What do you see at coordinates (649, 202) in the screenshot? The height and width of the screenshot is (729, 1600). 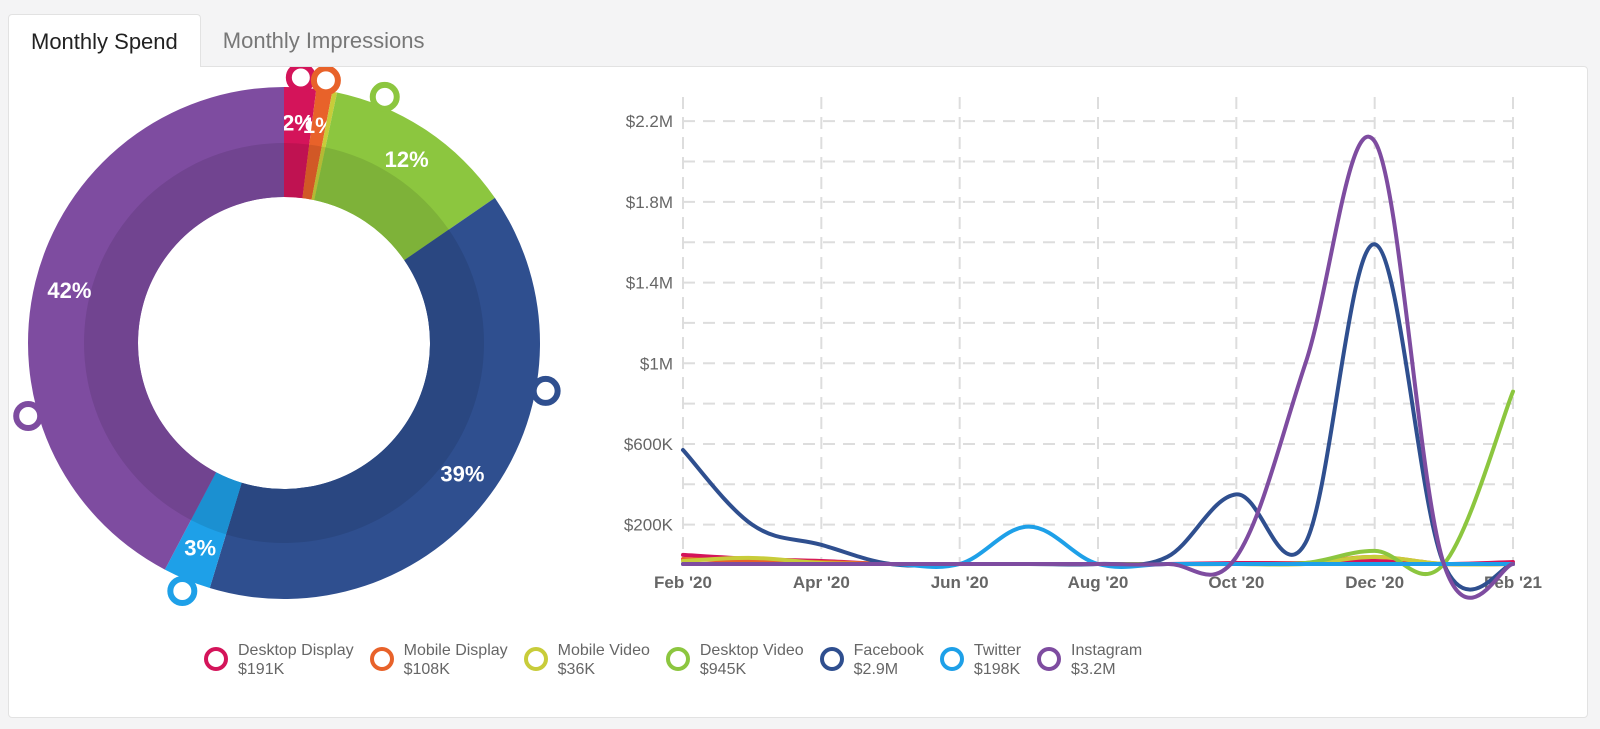 I see `y-tick-label: $1.8M` at bounding box center [649, 202].